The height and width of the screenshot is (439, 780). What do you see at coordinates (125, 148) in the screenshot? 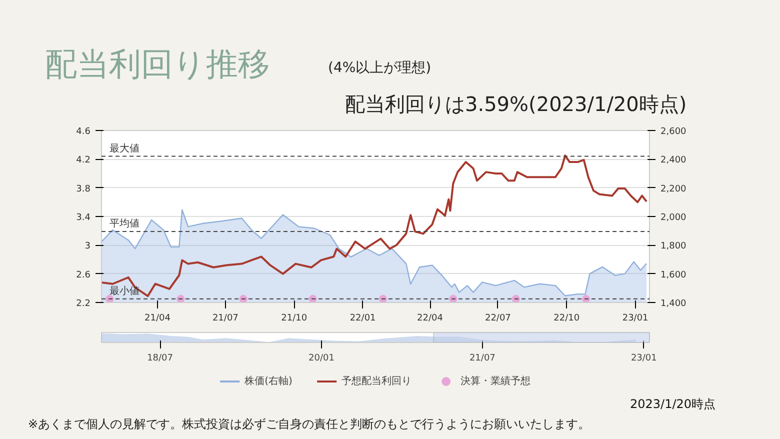
I see `ref-line-label: 最大値` at bounding box center [125, 148].